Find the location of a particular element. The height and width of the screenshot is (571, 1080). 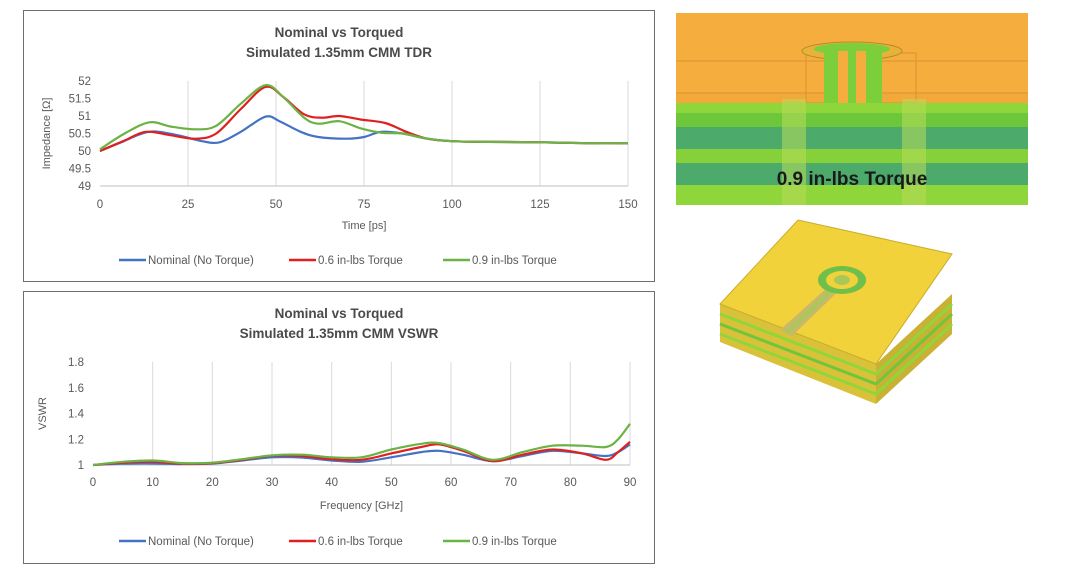

y-tick-label: 51 is located at coordinates (84, 117).